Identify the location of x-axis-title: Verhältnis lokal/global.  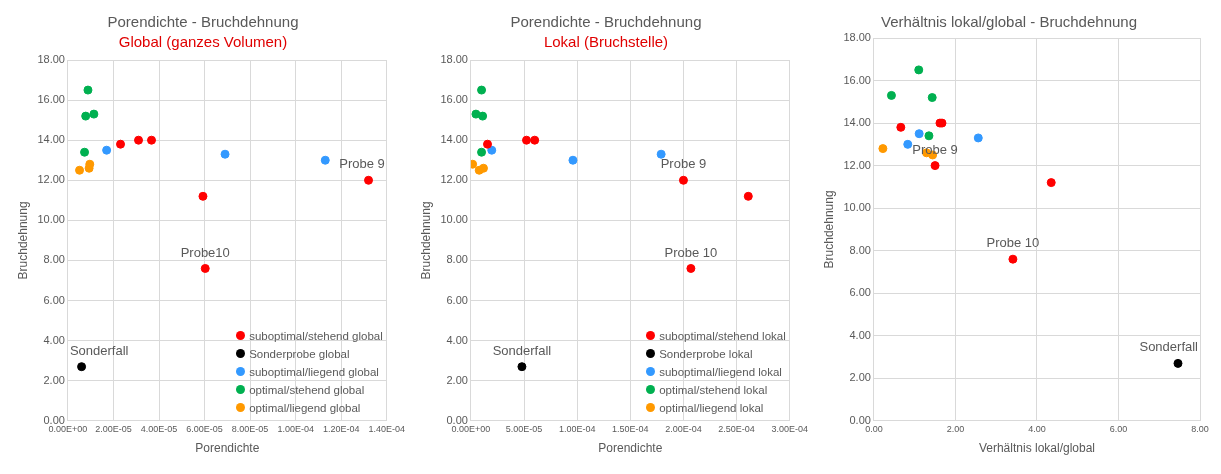
(1036, 448).